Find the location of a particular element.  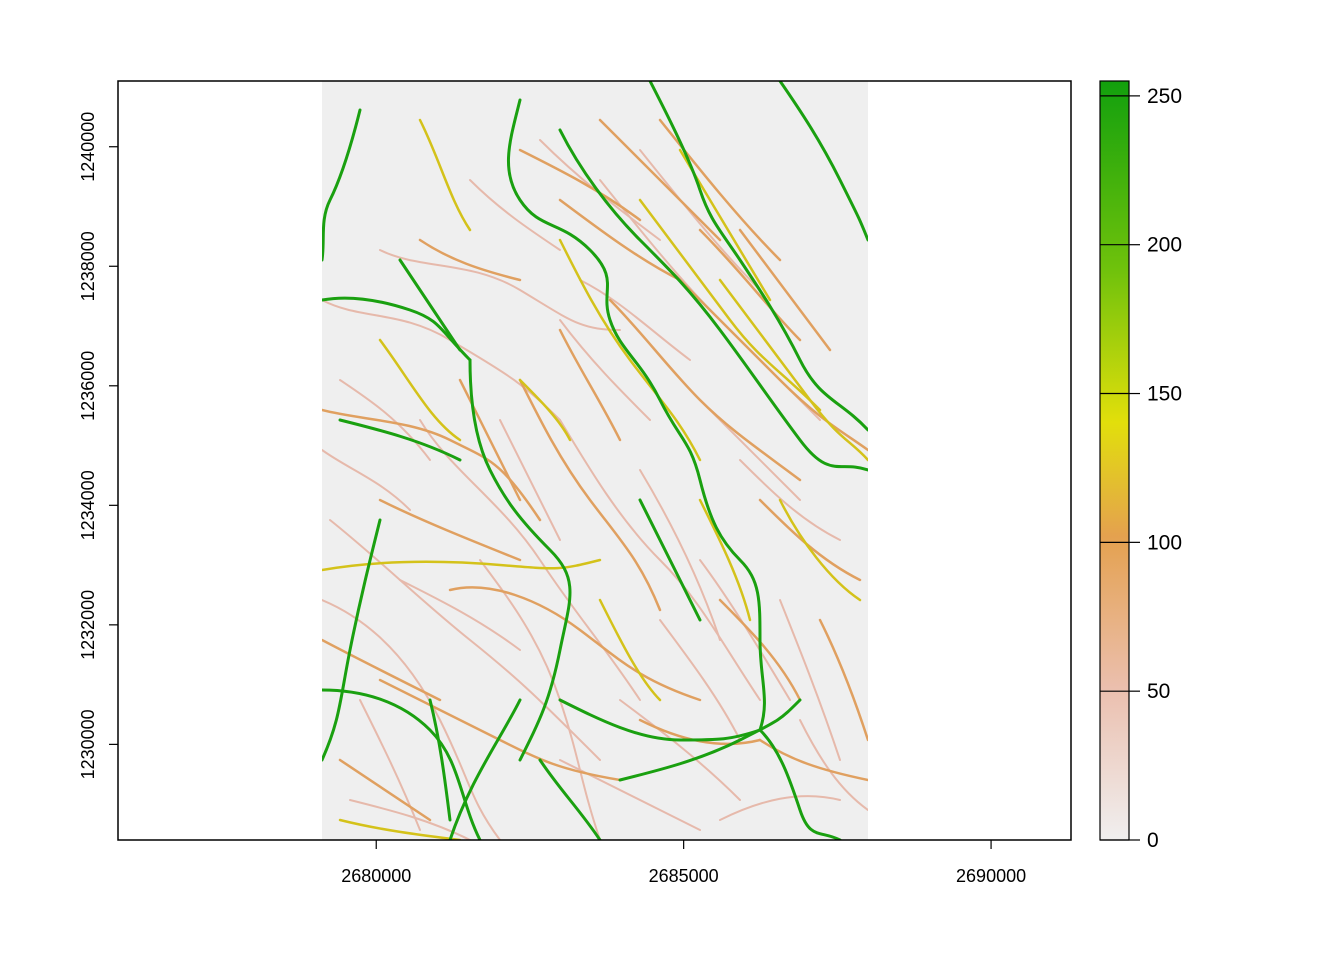

legend-tick-label: 200 is located at coordinates (1164, 245).